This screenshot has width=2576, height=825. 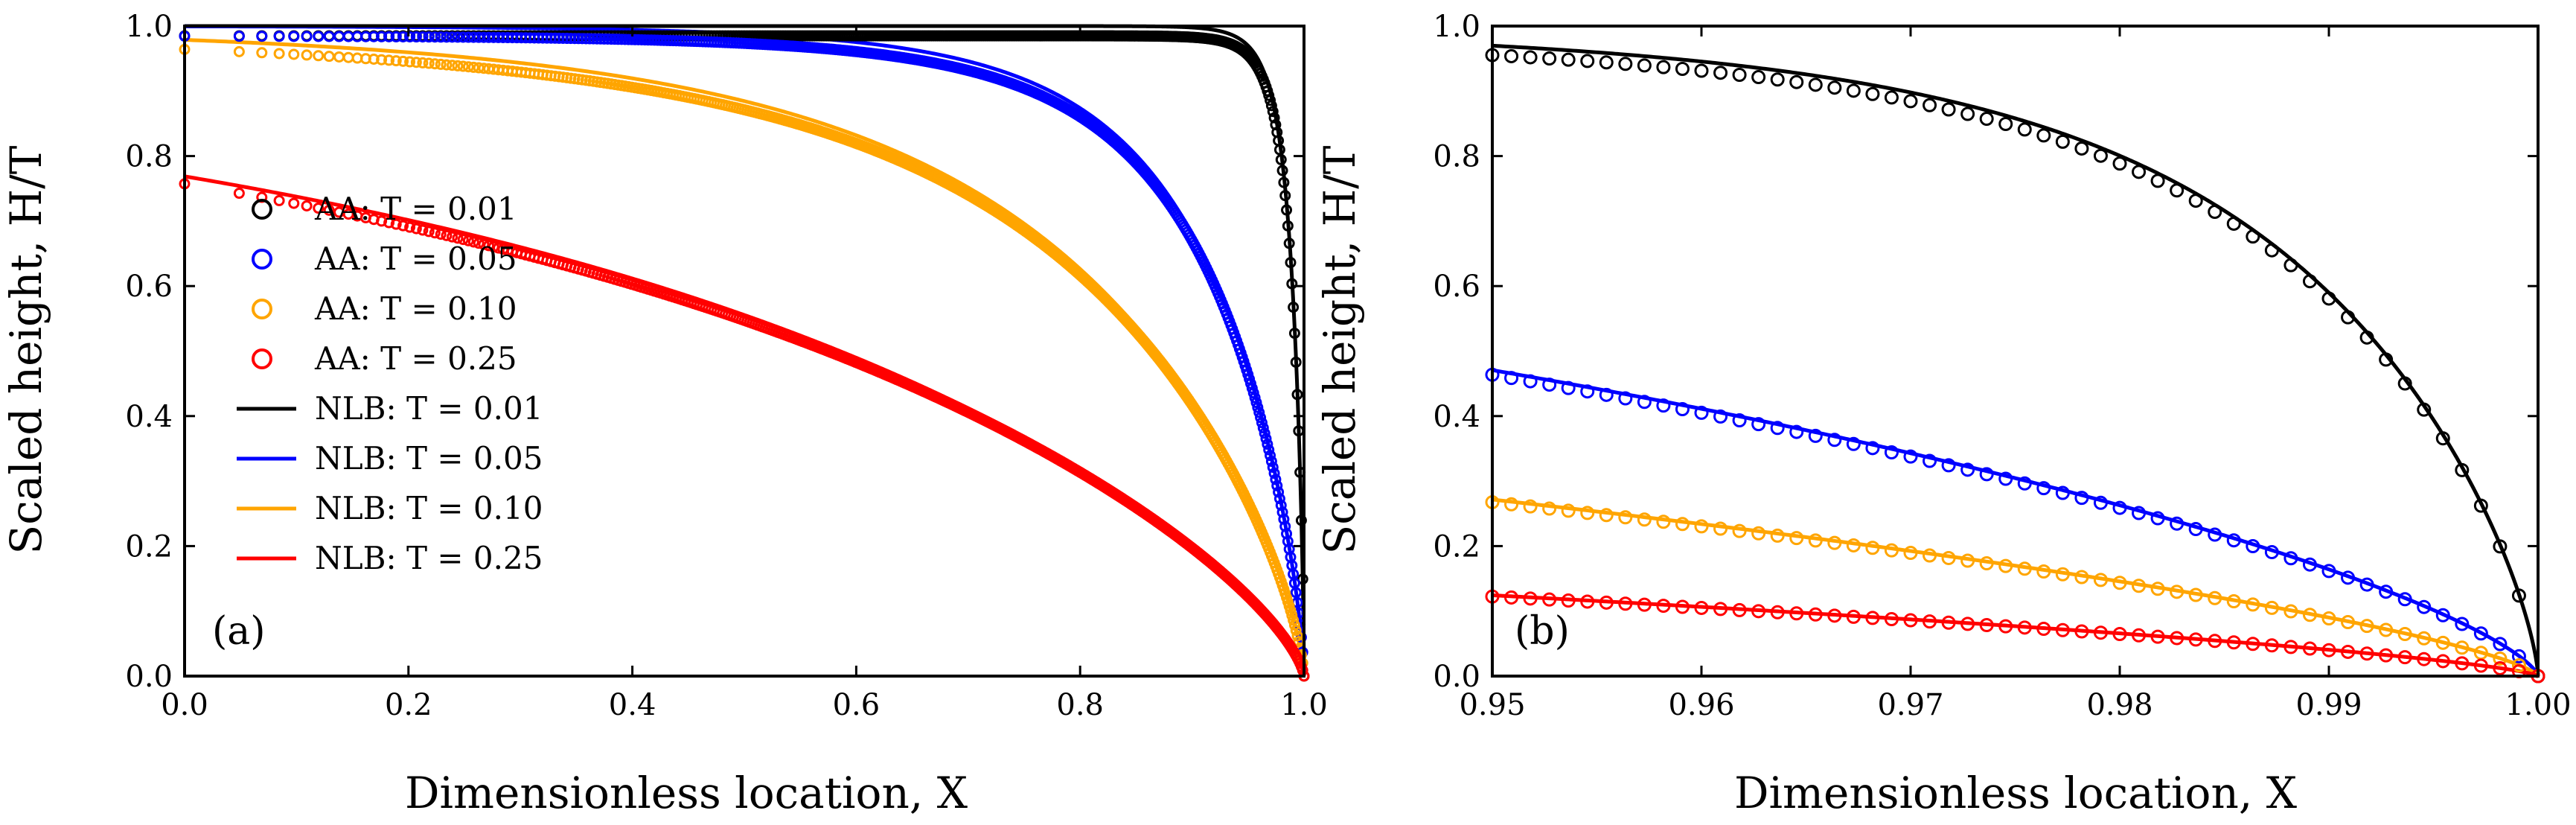 I want to click on panel-a-ytick-label: 0.2, so click(x=149, y=546).